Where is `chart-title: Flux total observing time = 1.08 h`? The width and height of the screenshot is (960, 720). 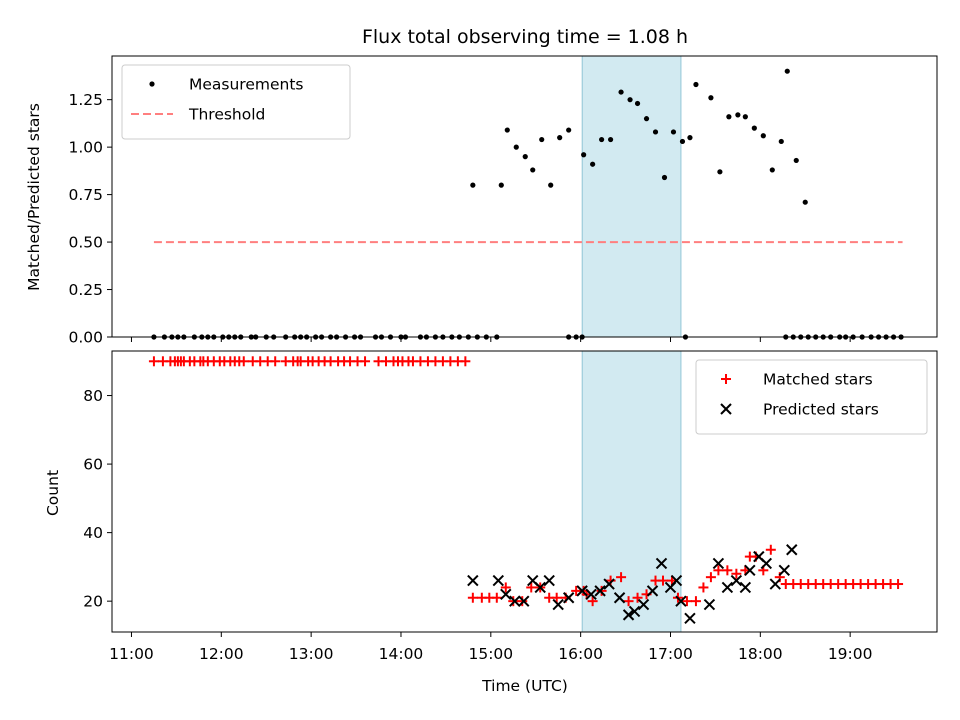 chart-title: Flux total observing time = 1.08 h is located at coordinates (525, 37).